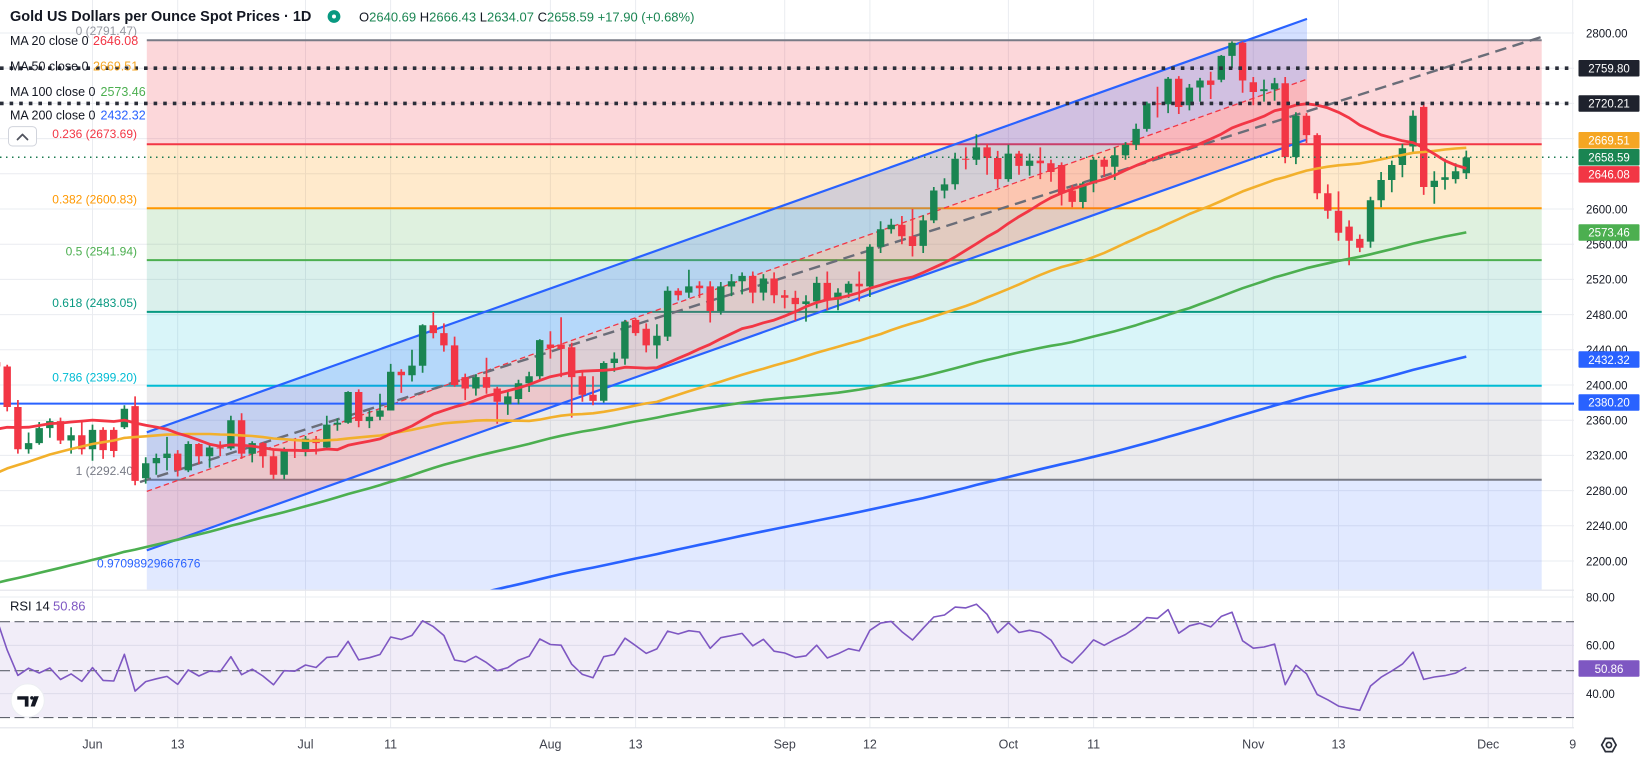 This screenshot has height=762, width=1644. Describe the element at coordinates (870, 745) in the screenshot. I see `svg-text: 12` at that location.